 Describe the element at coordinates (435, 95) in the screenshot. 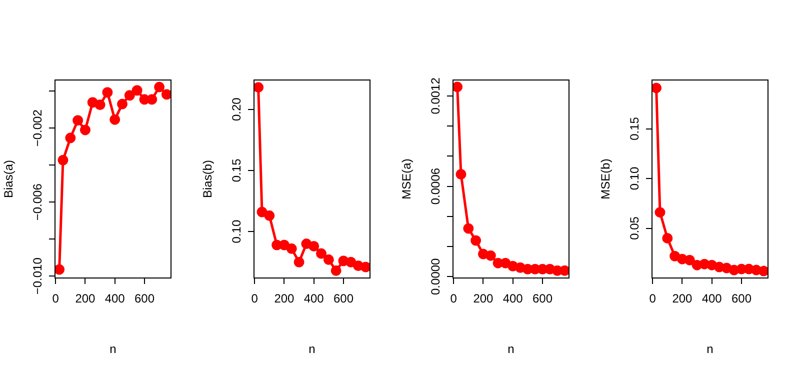

I see `y-tick-label: 0.0012` at that location.